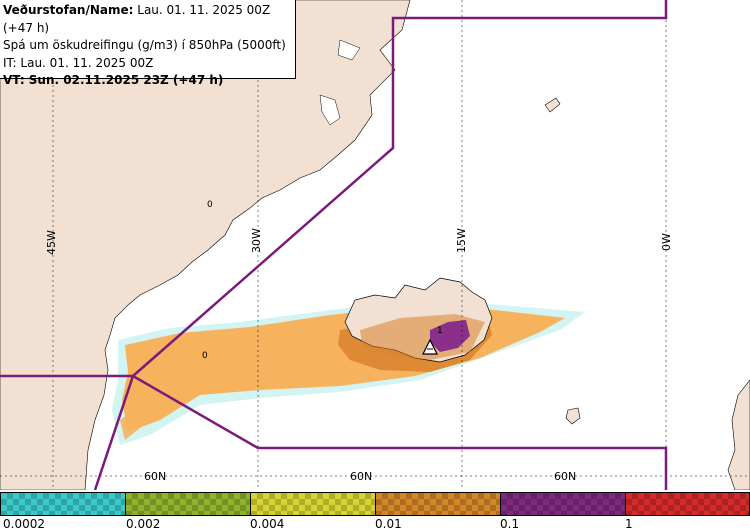 Image resolution: width=750 pixels, height=532 pixels. What do you see at coordinates (113, 80) in the screenshot?
I see `valid-time: VT: Sun. 02.11.2025 23Z (+47 h)` at bounding box center [113, 80].